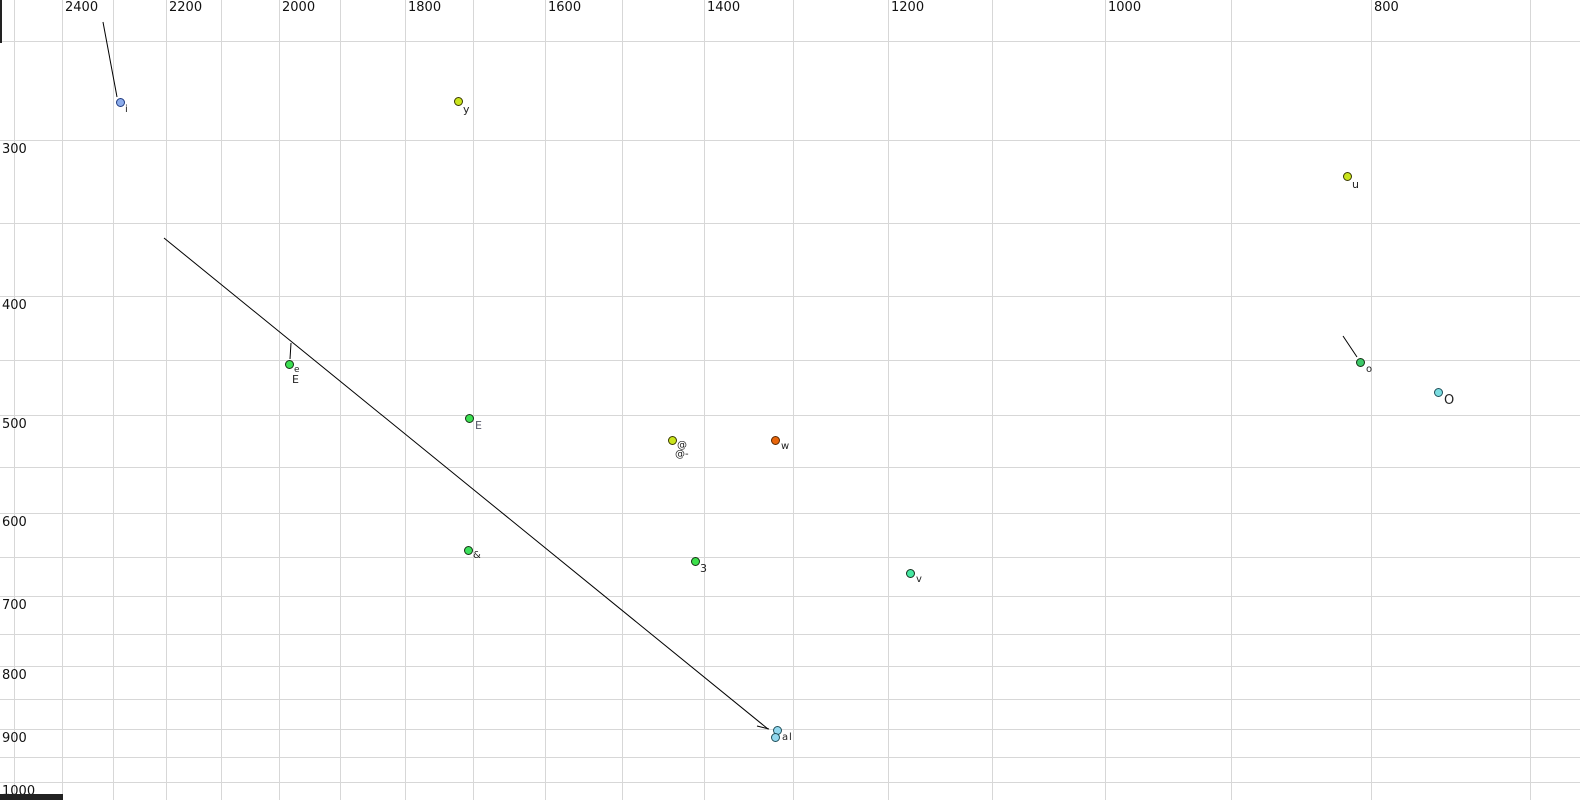 The height and width of the screenshot is (800, 1580). I want to click on point-label-w: w, so click(785, 446).